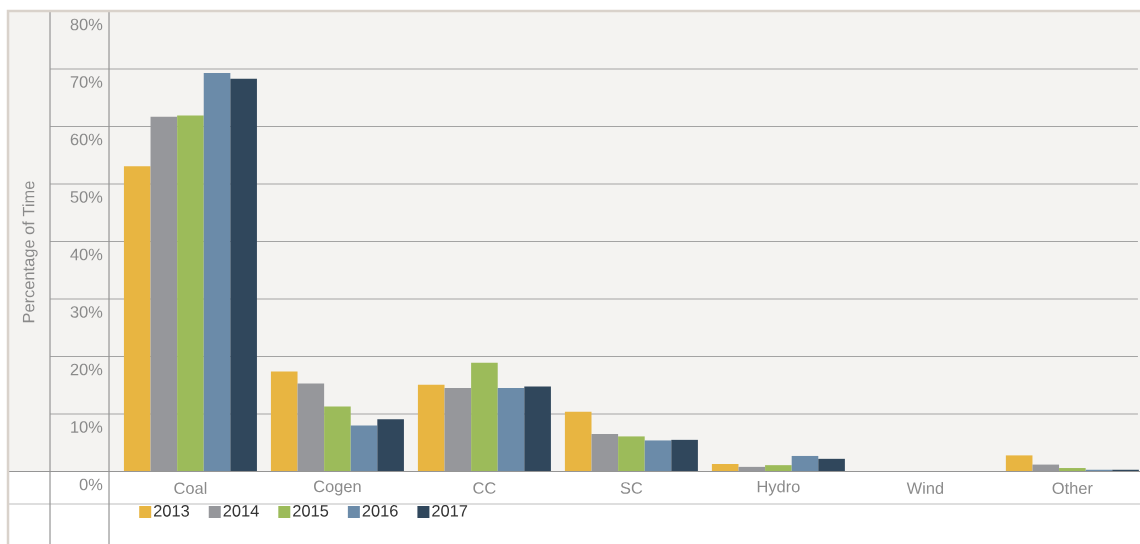 The width and height of the screenshot is (1140, 544). I want to click on y-tick-label: 0%, so click(91, 484).